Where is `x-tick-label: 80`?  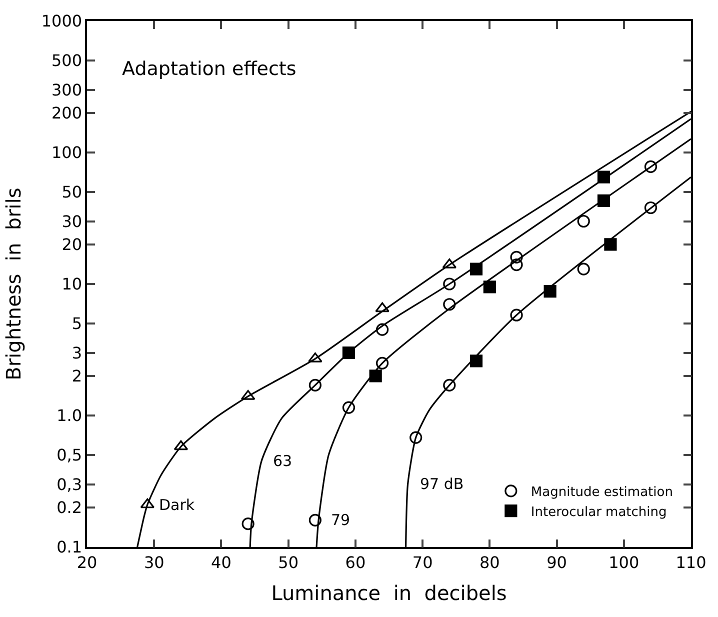
x-tick-label: 80 is located at coordinates (489, 562).